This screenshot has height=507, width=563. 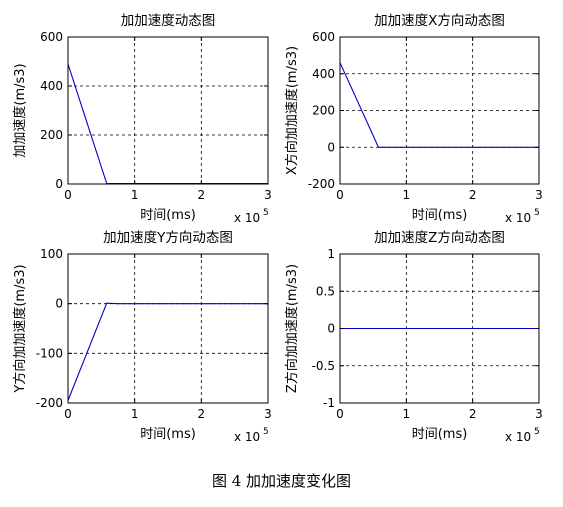 What do you see at coordinates (292, 328) in the screenshot?
I see `y-axis-label: Z方向加加速度(m/s3)` at bounding box center [292, 328].